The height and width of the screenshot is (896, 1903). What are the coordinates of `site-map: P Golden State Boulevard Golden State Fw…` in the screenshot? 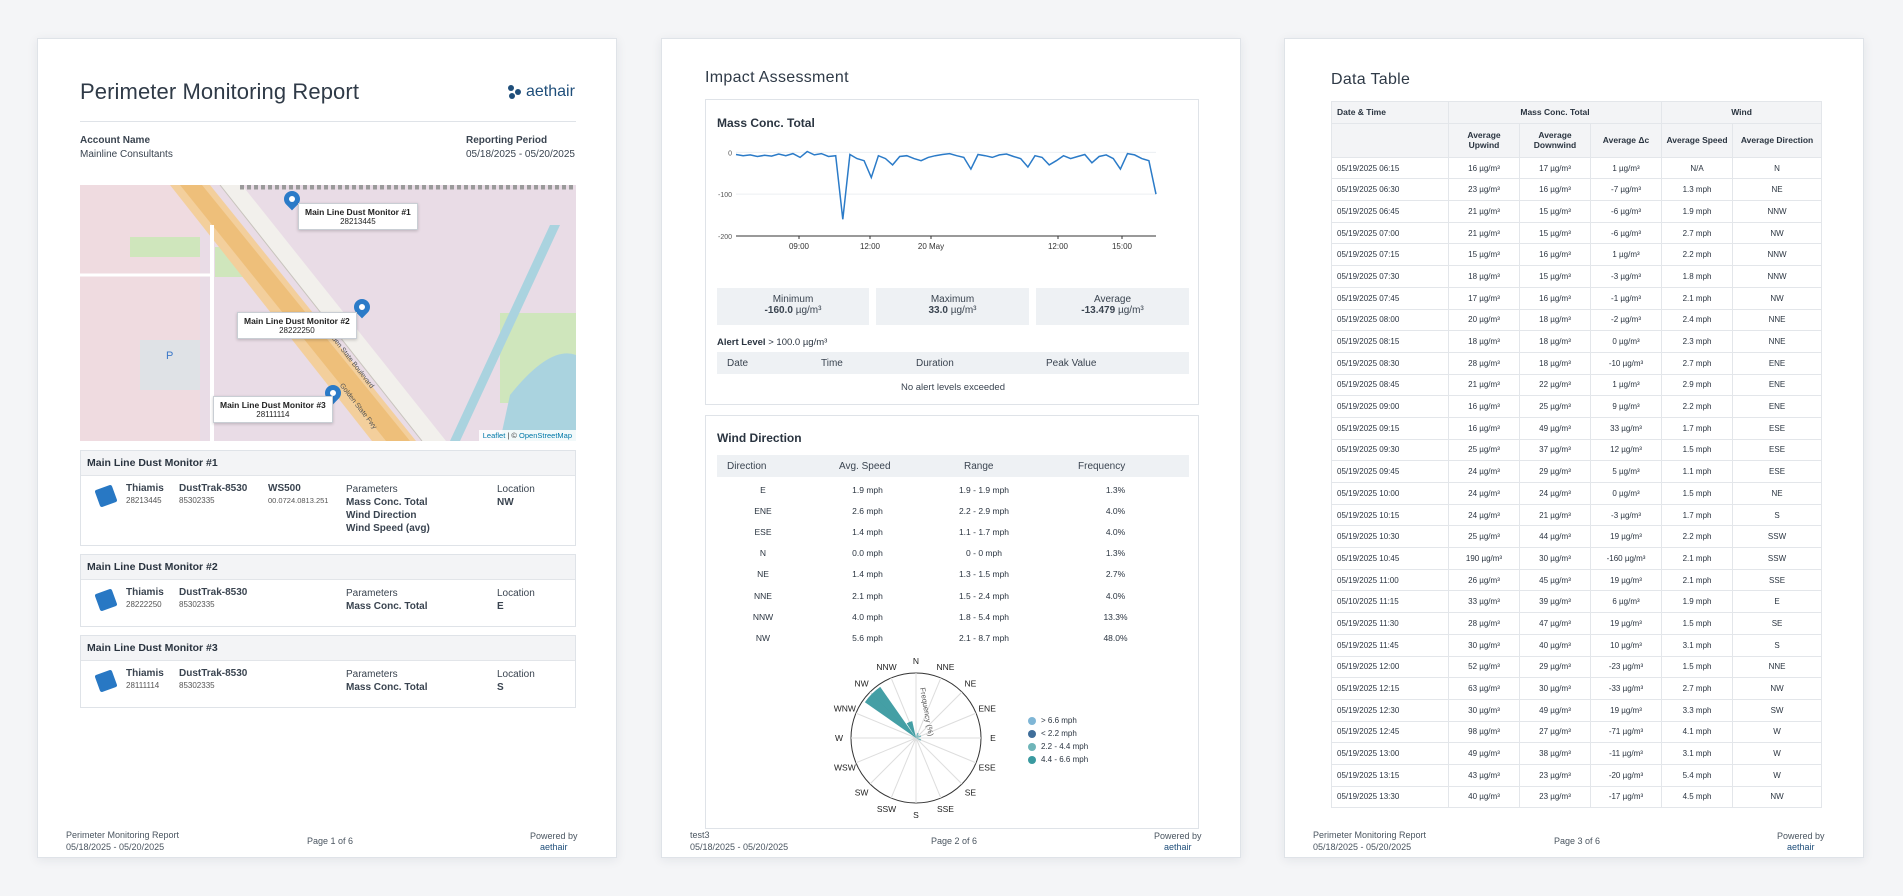 It's located at (328, 313).